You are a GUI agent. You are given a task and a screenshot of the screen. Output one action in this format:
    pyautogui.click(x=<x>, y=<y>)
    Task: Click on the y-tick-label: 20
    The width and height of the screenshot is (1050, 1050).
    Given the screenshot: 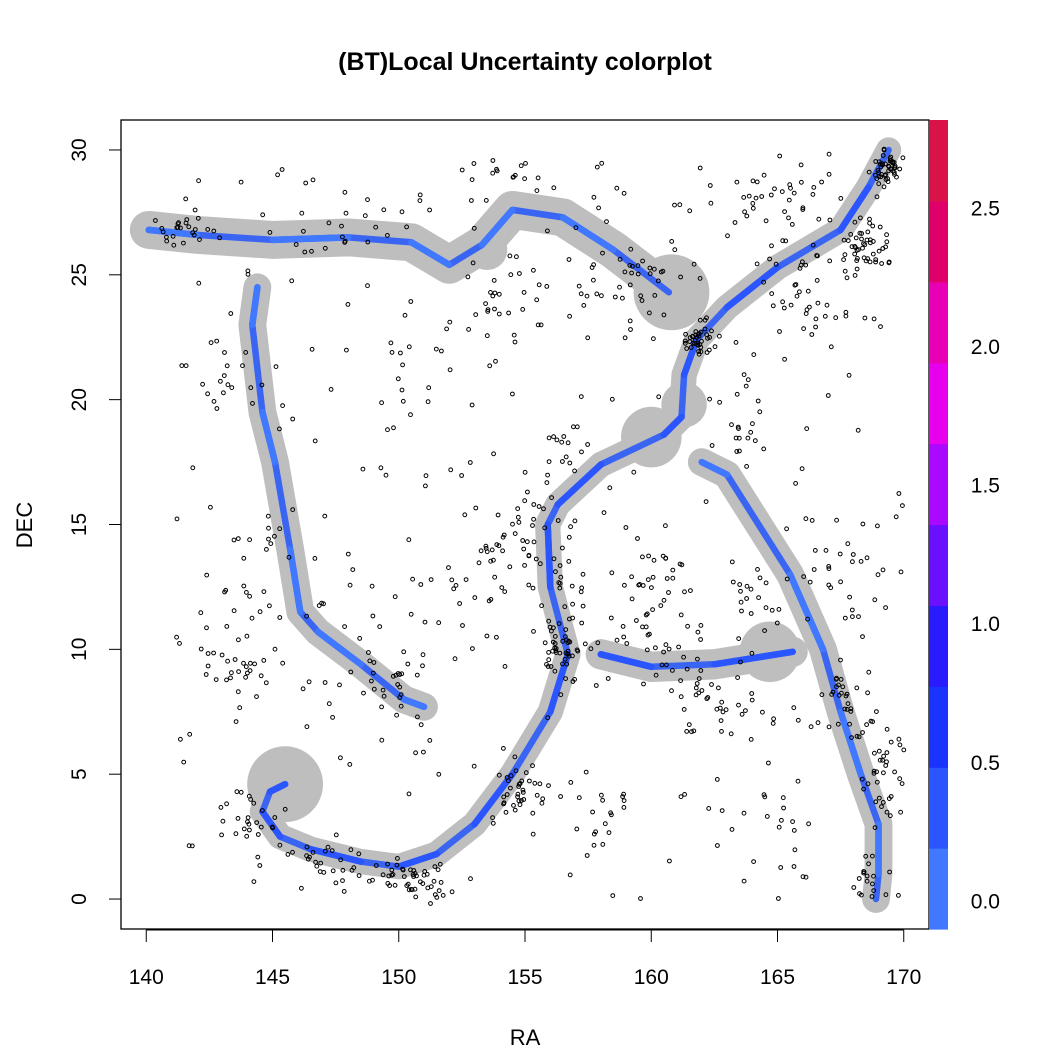 What is the action you would take?
    pyautogui.click(x=79, y=399)
    